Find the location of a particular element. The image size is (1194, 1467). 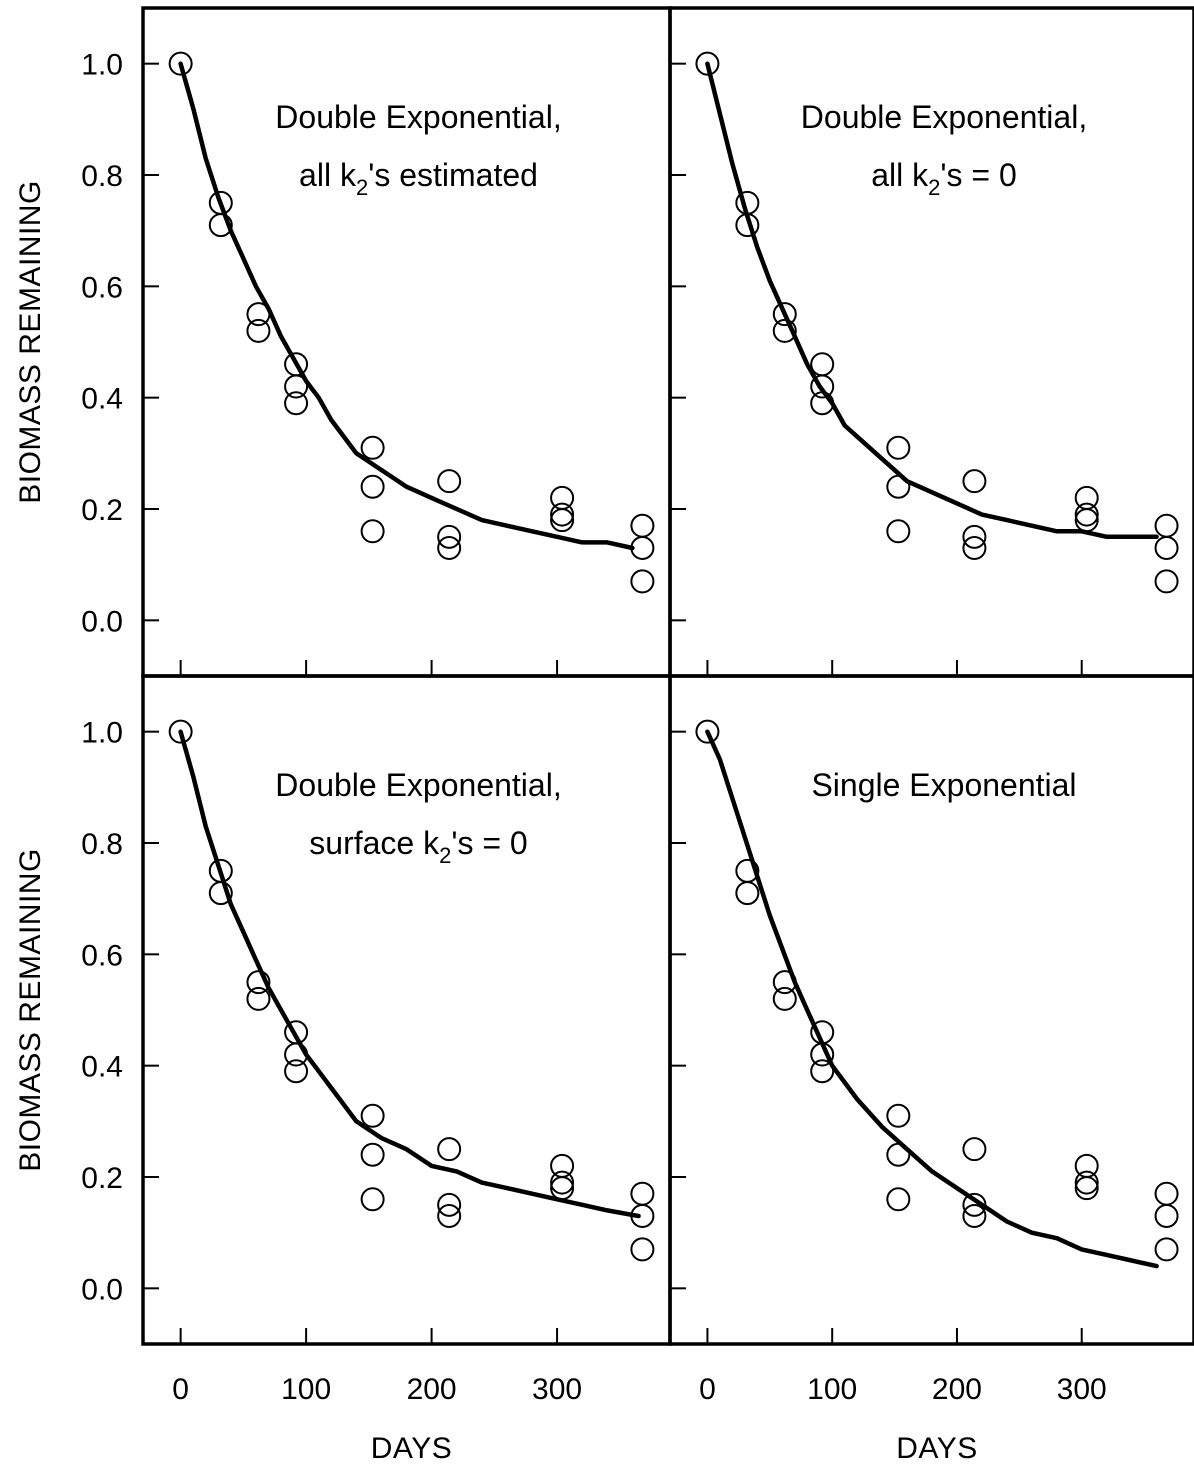

y-tick-label: 0.2 is located at coordinates (102, 1178).